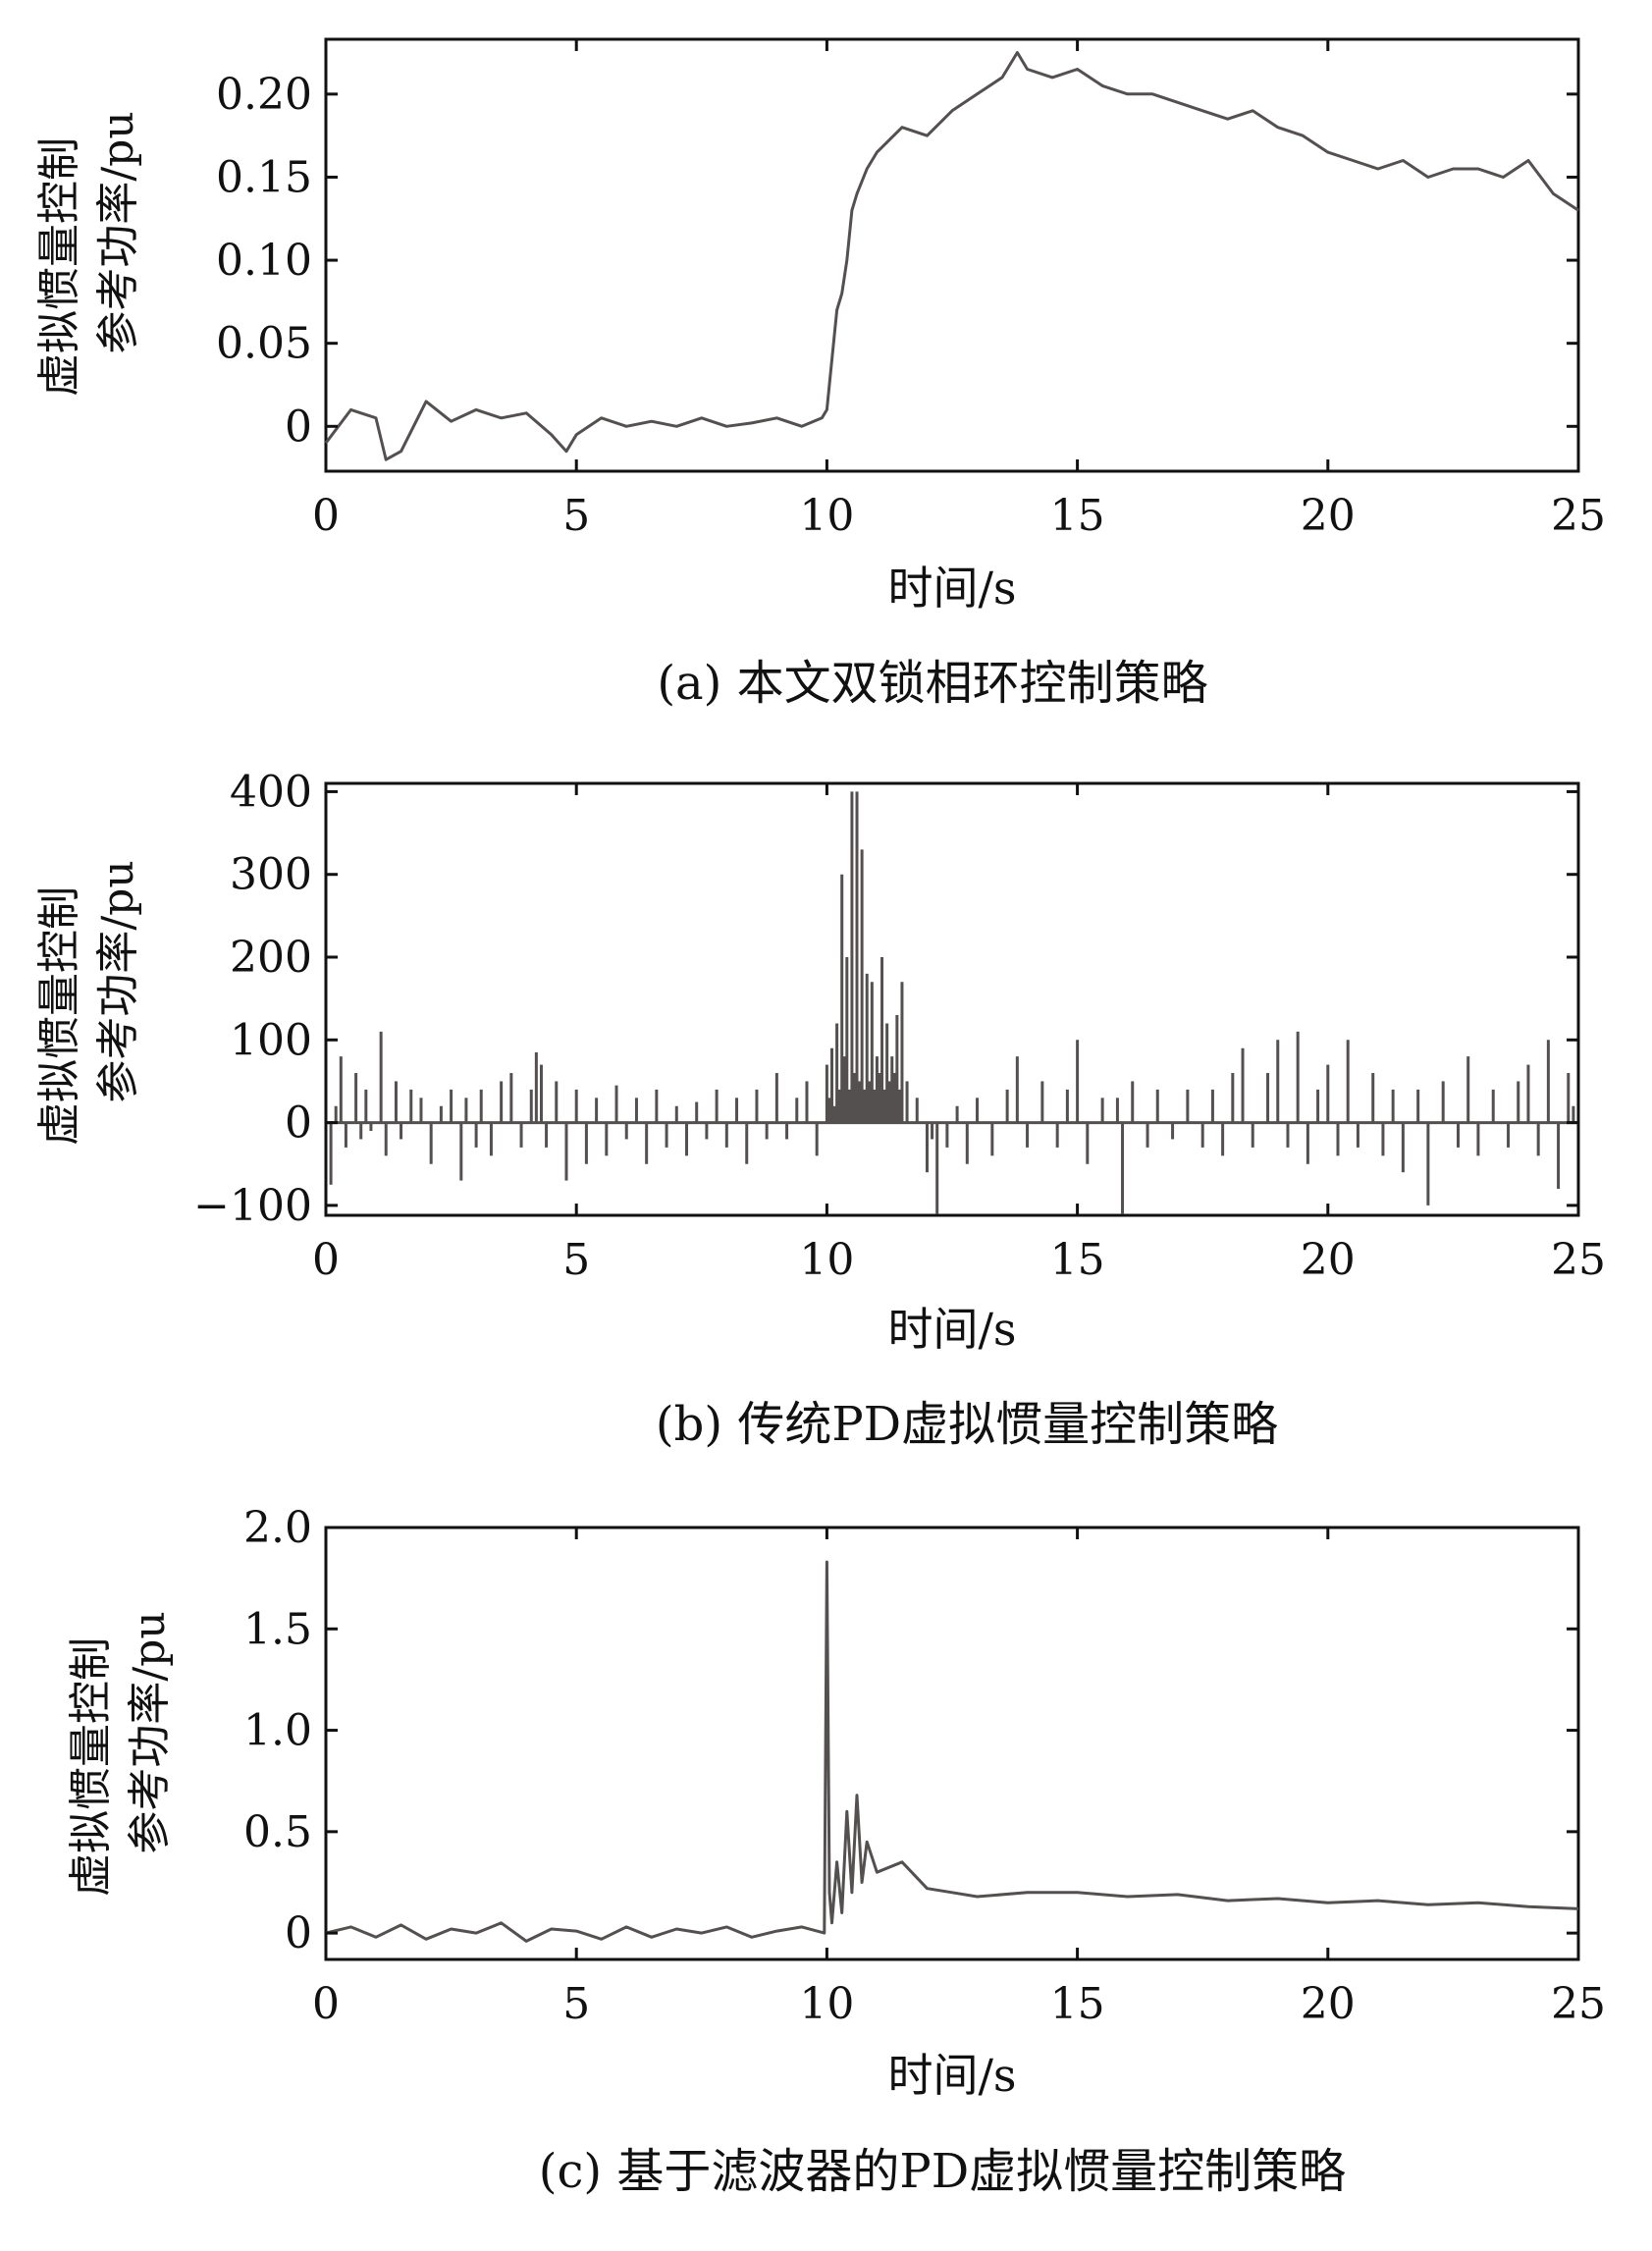 The width and height of the screenshot is (1652, 2251). Describe the element at coordinates (942, 2171) in the screenshot. I see `panel-c-caption: (c) 基于滤波器的PD虚拟惯量控制策略` at that location.